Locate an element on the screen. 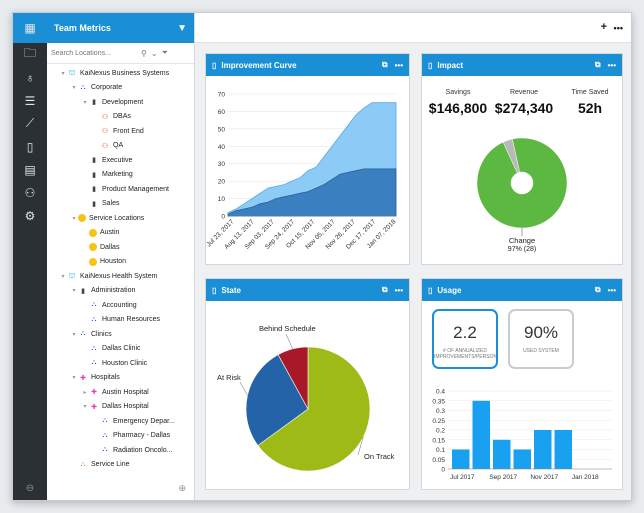 The width and height of the screenshot is (644, 513). tree-node: ⚇ DBAs is located at coordinates (120, 117).